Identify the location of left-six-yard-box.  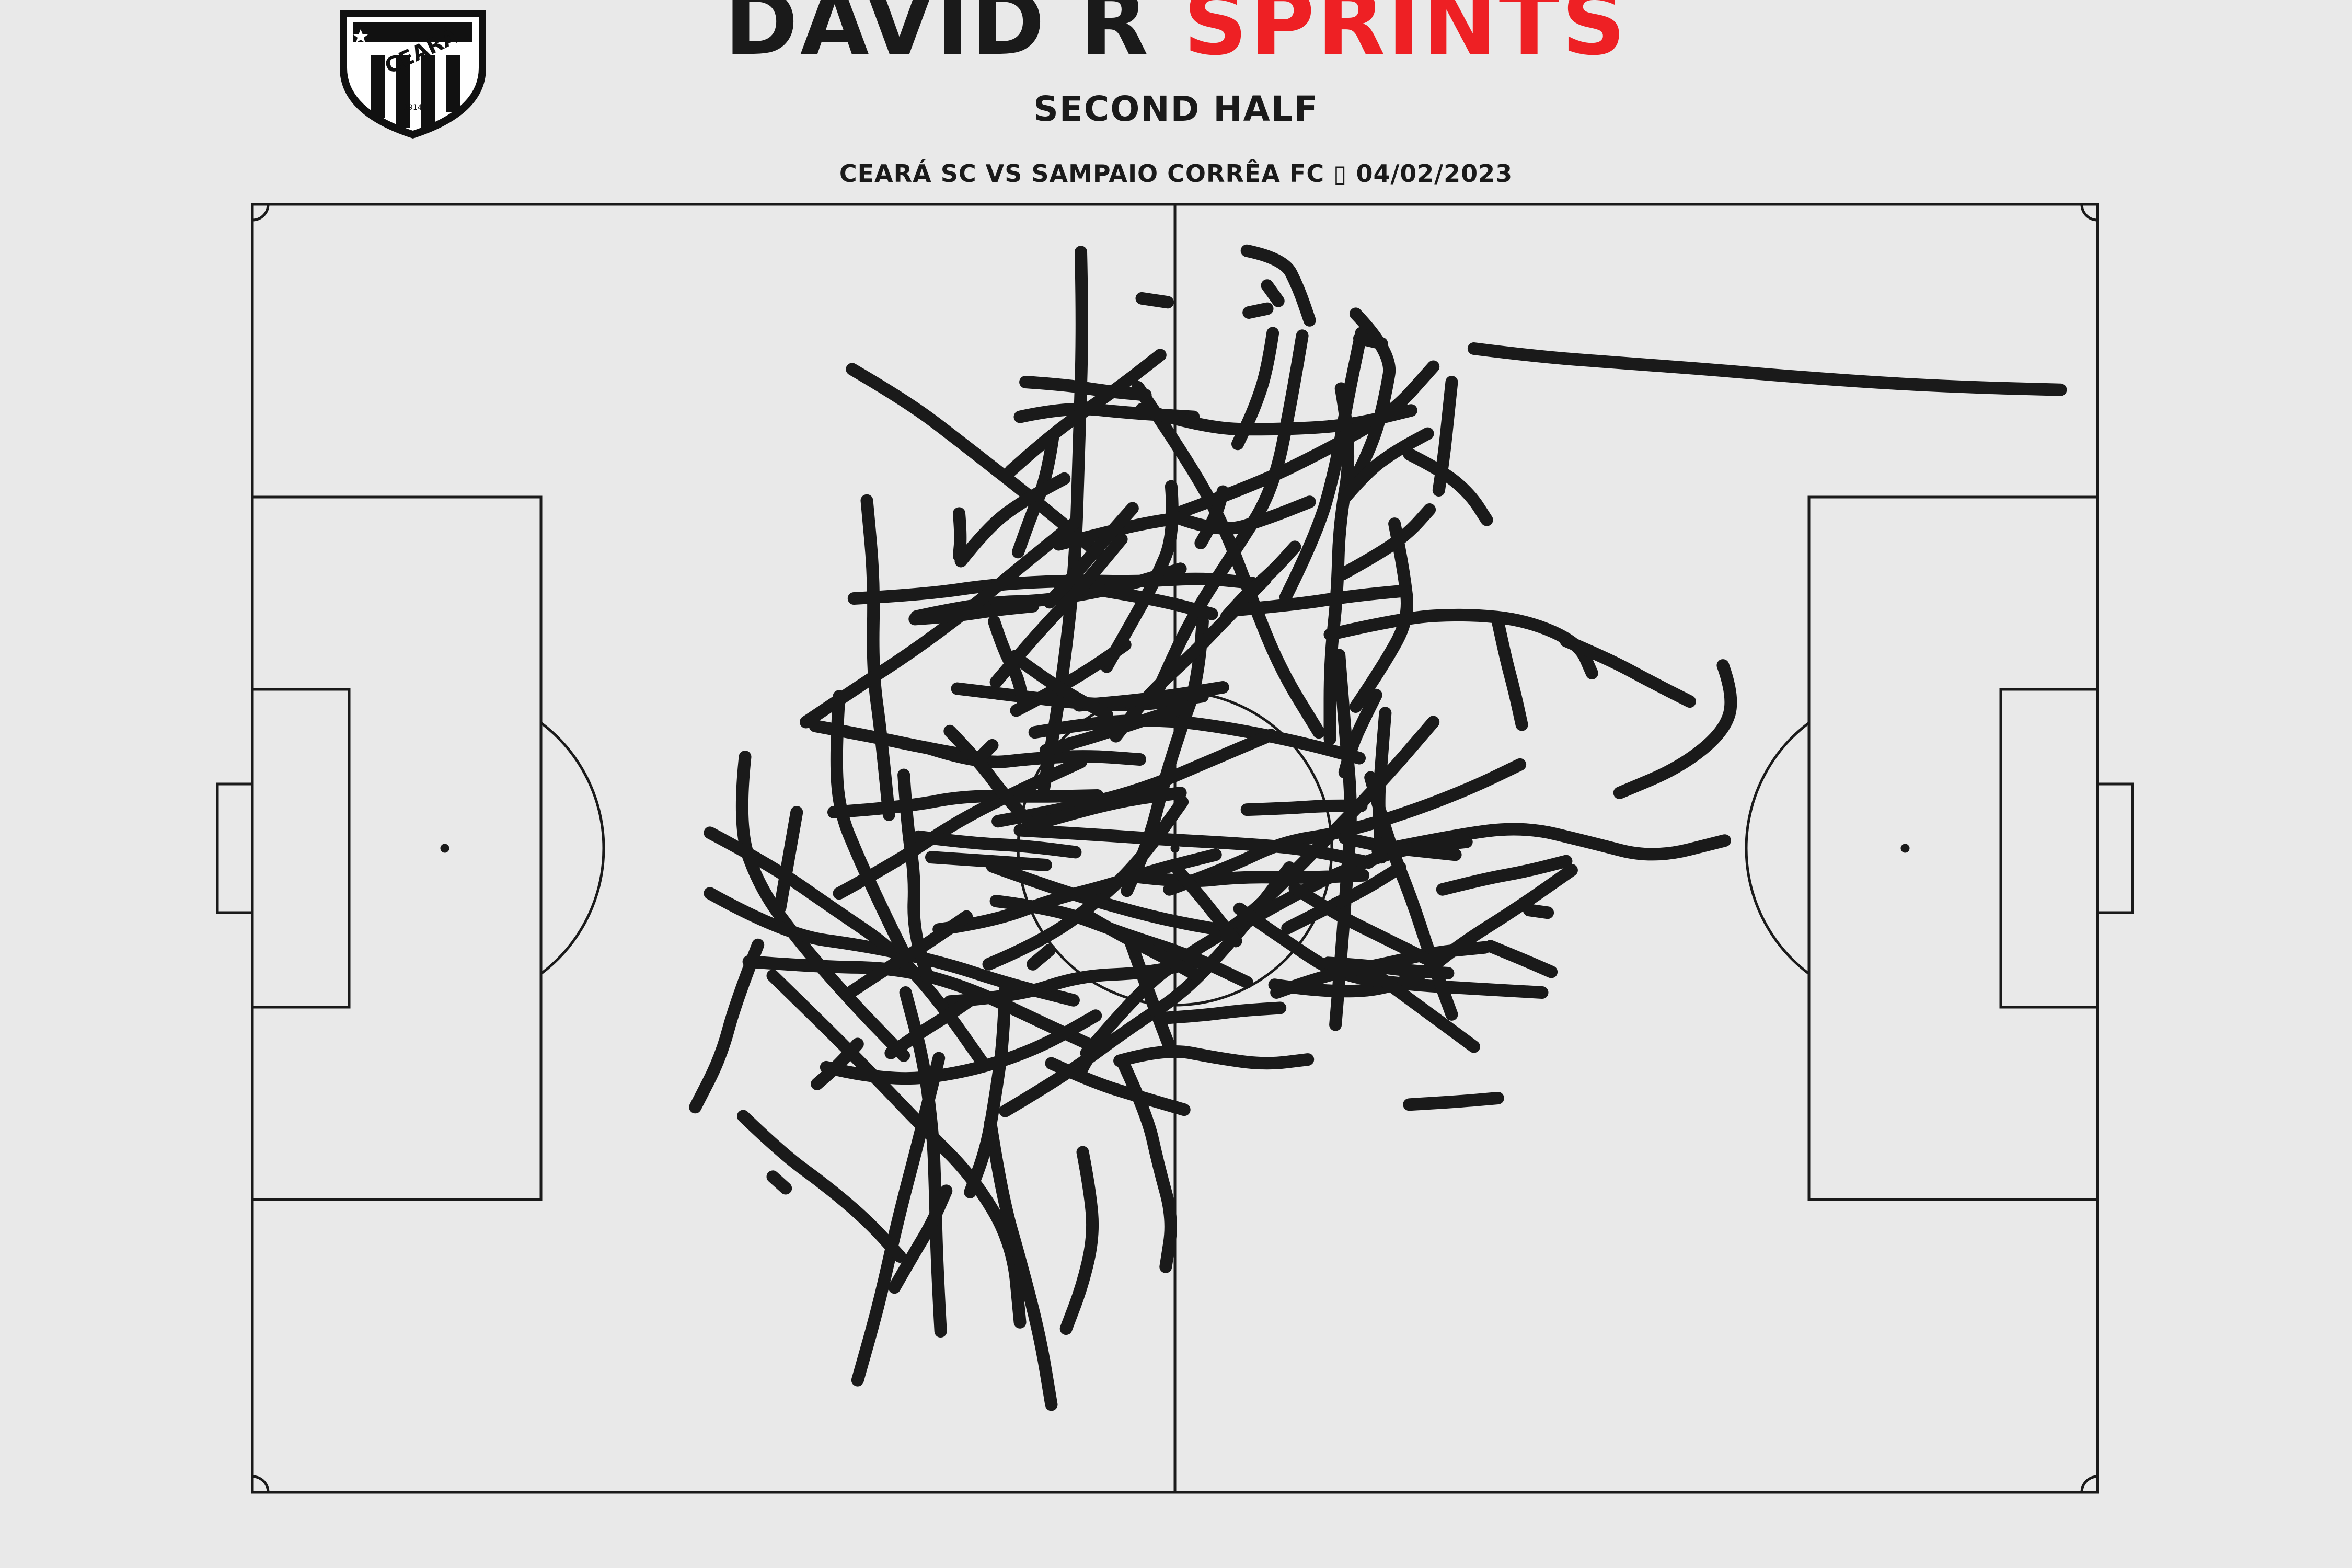
(301, 848).